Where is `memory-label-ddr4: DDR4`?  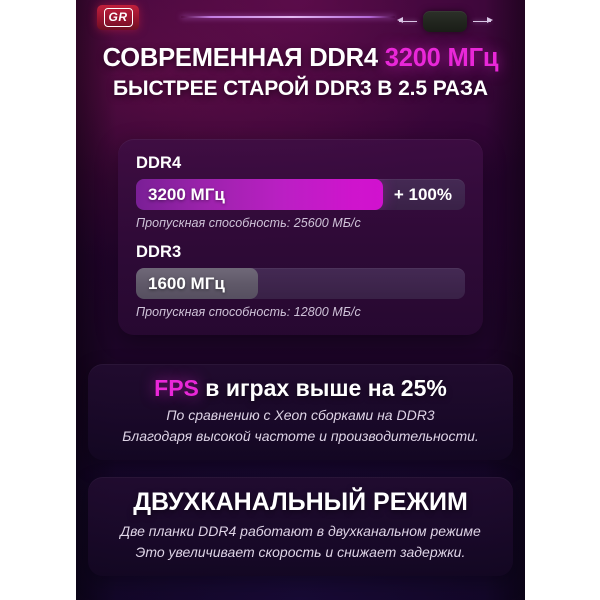 memory-label-ddr4: DDR4 is located at coordinates (159, 163).